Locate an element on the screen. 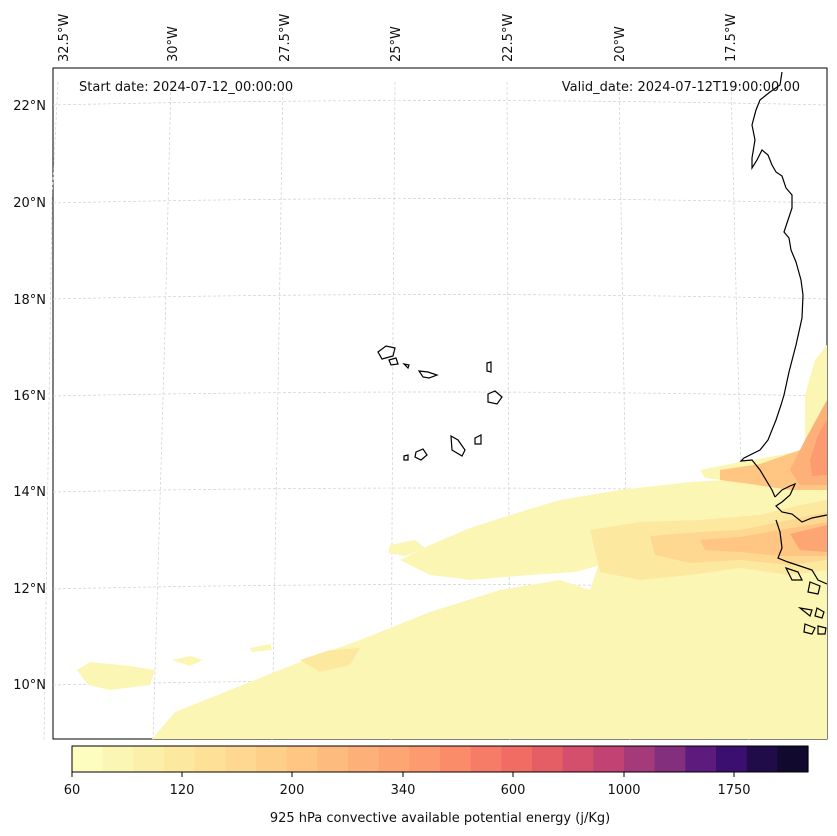 The width and height of the screenshot is (837, 836). colorbar-outline is located at coordinates (440, 759).